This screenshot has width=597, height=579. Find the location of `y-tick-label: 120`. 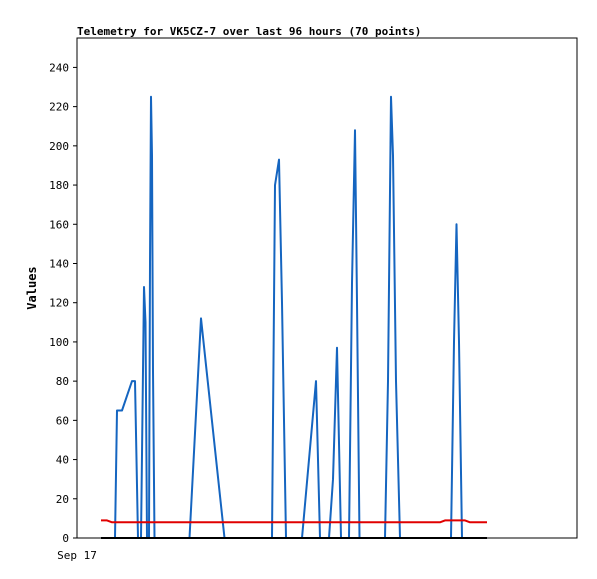

y-tick-label: 120 is located at coordinates (59, 303).